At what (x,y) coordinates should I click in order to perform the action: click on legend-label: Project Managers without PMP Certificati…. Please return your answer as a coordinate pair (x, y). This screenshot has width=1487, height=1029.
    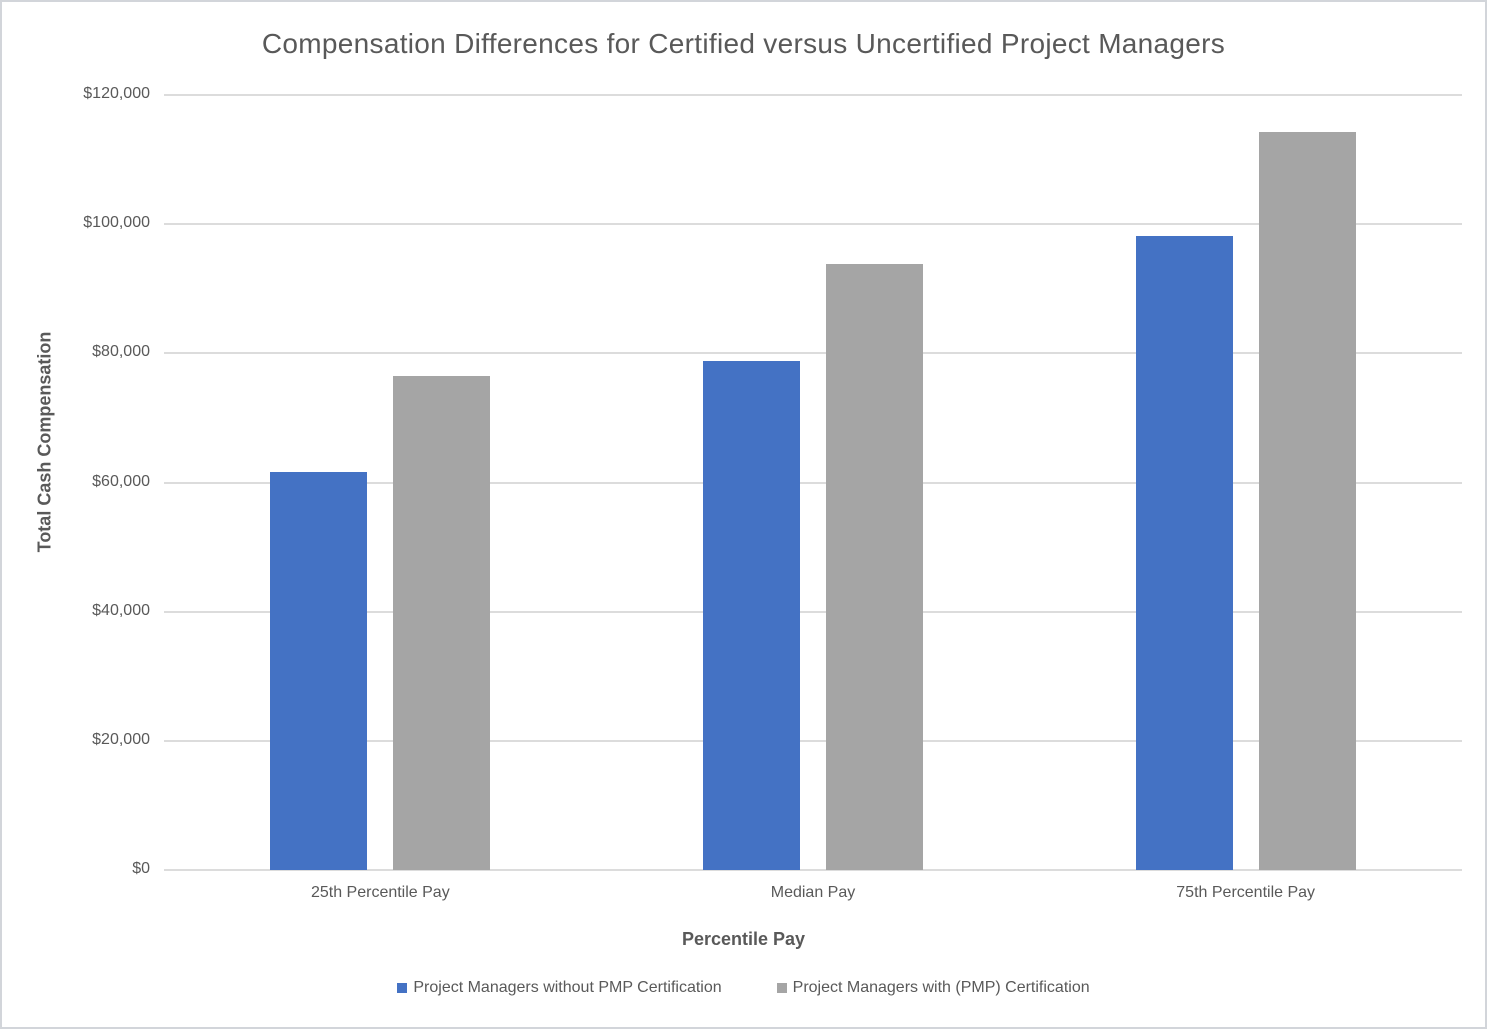
    Looking at the image, I should click on (567, 987).